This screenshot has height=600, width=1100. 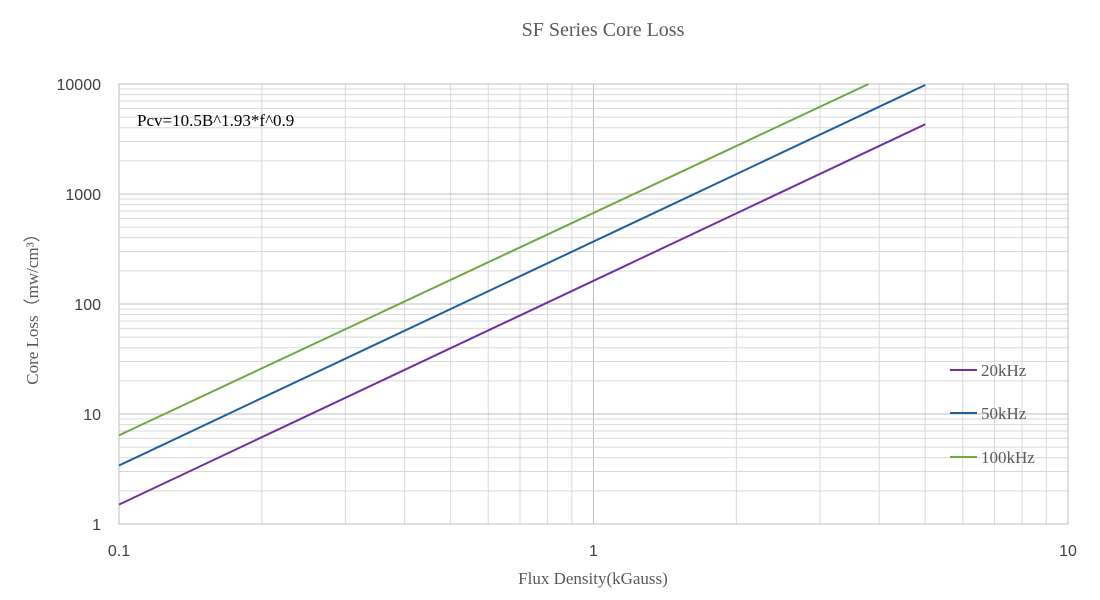 I want to click on legend-label: 50kHz, so click(x=1004, y=413).